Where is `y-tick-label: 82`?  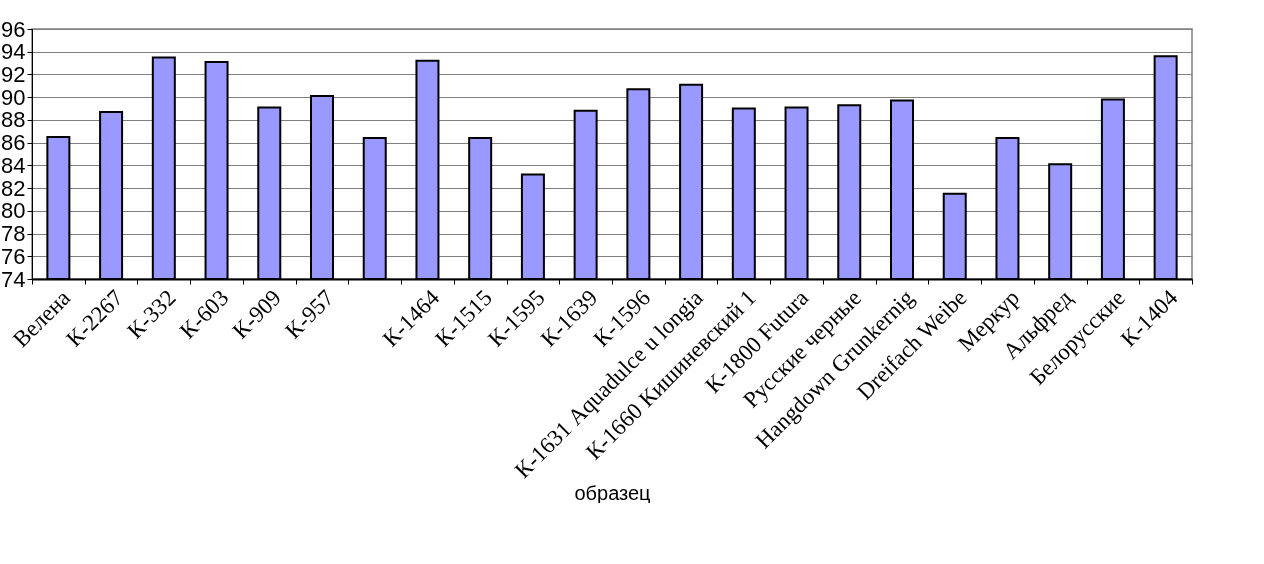
y-tick-label: 82 is located at coordinates (13, 188).